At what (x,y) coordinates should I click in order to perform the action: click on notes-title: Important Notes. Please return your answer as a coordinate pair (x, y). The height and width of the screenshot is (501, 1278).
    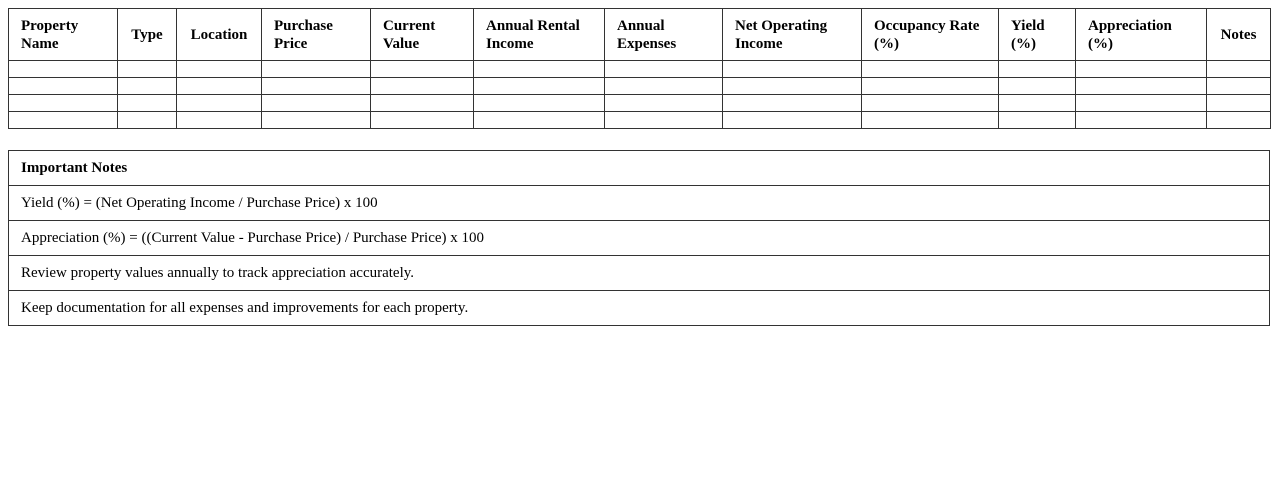
    Looking at the image, I should click on (639, 168).